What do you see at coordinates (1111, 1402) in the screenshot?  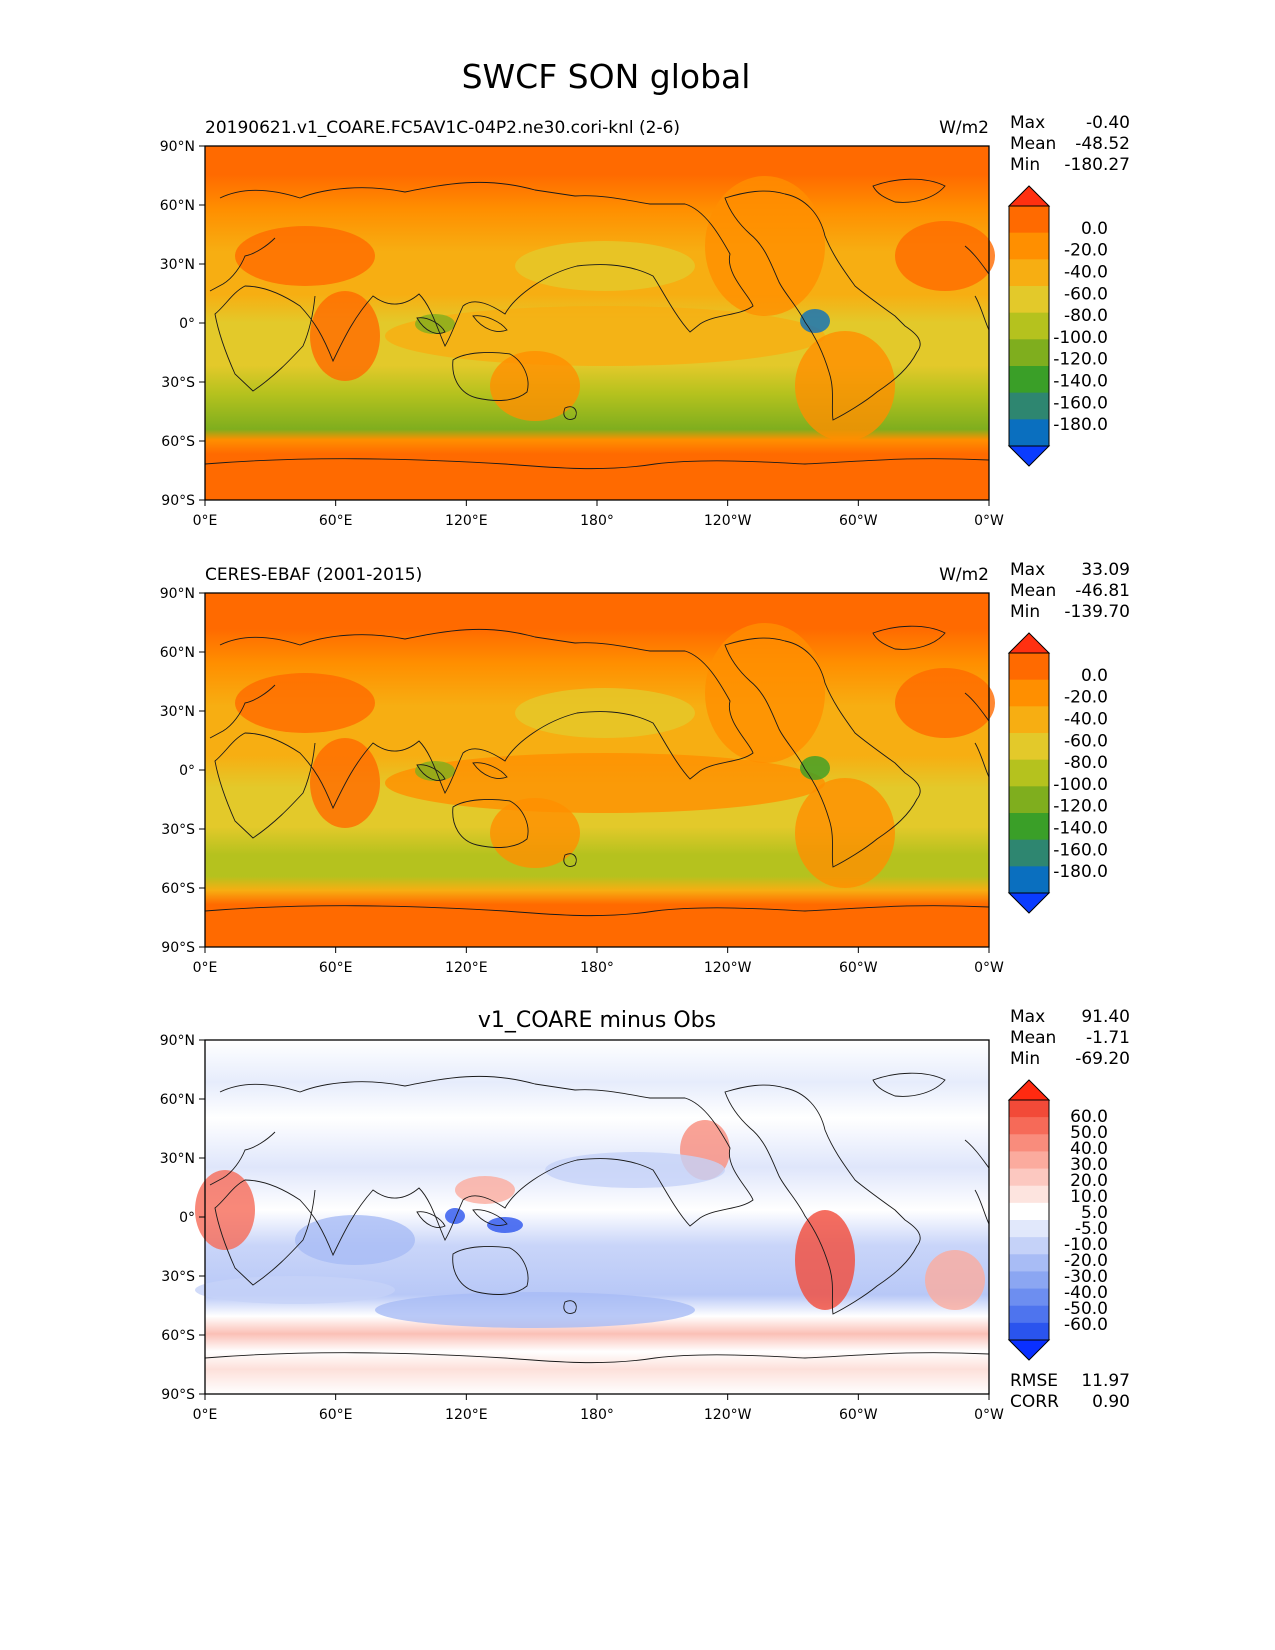 I see `stat-value-corr: 0.90` at bounding box center [1111, 1402].